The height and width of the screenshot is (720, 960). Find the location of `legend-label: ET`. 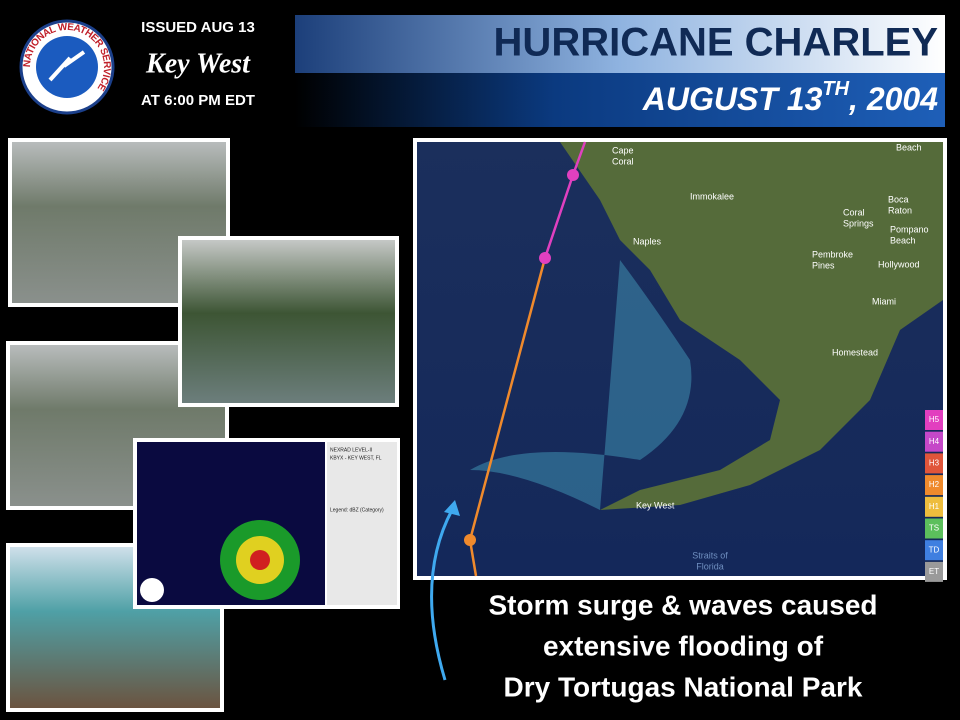

legend-label: ET is located at coordinates (934, 571).